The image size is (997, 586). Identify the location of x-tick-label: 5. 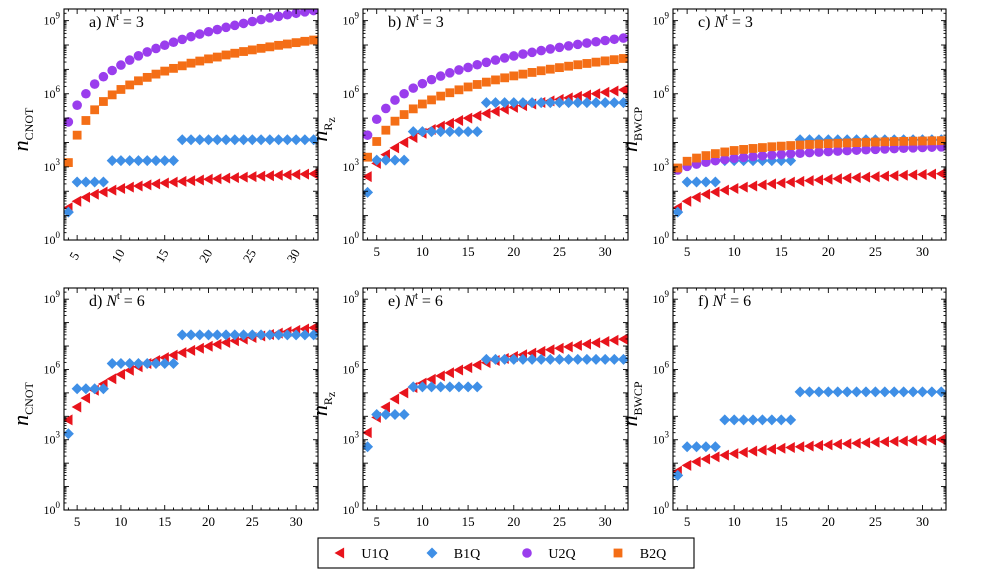
(687, 521).